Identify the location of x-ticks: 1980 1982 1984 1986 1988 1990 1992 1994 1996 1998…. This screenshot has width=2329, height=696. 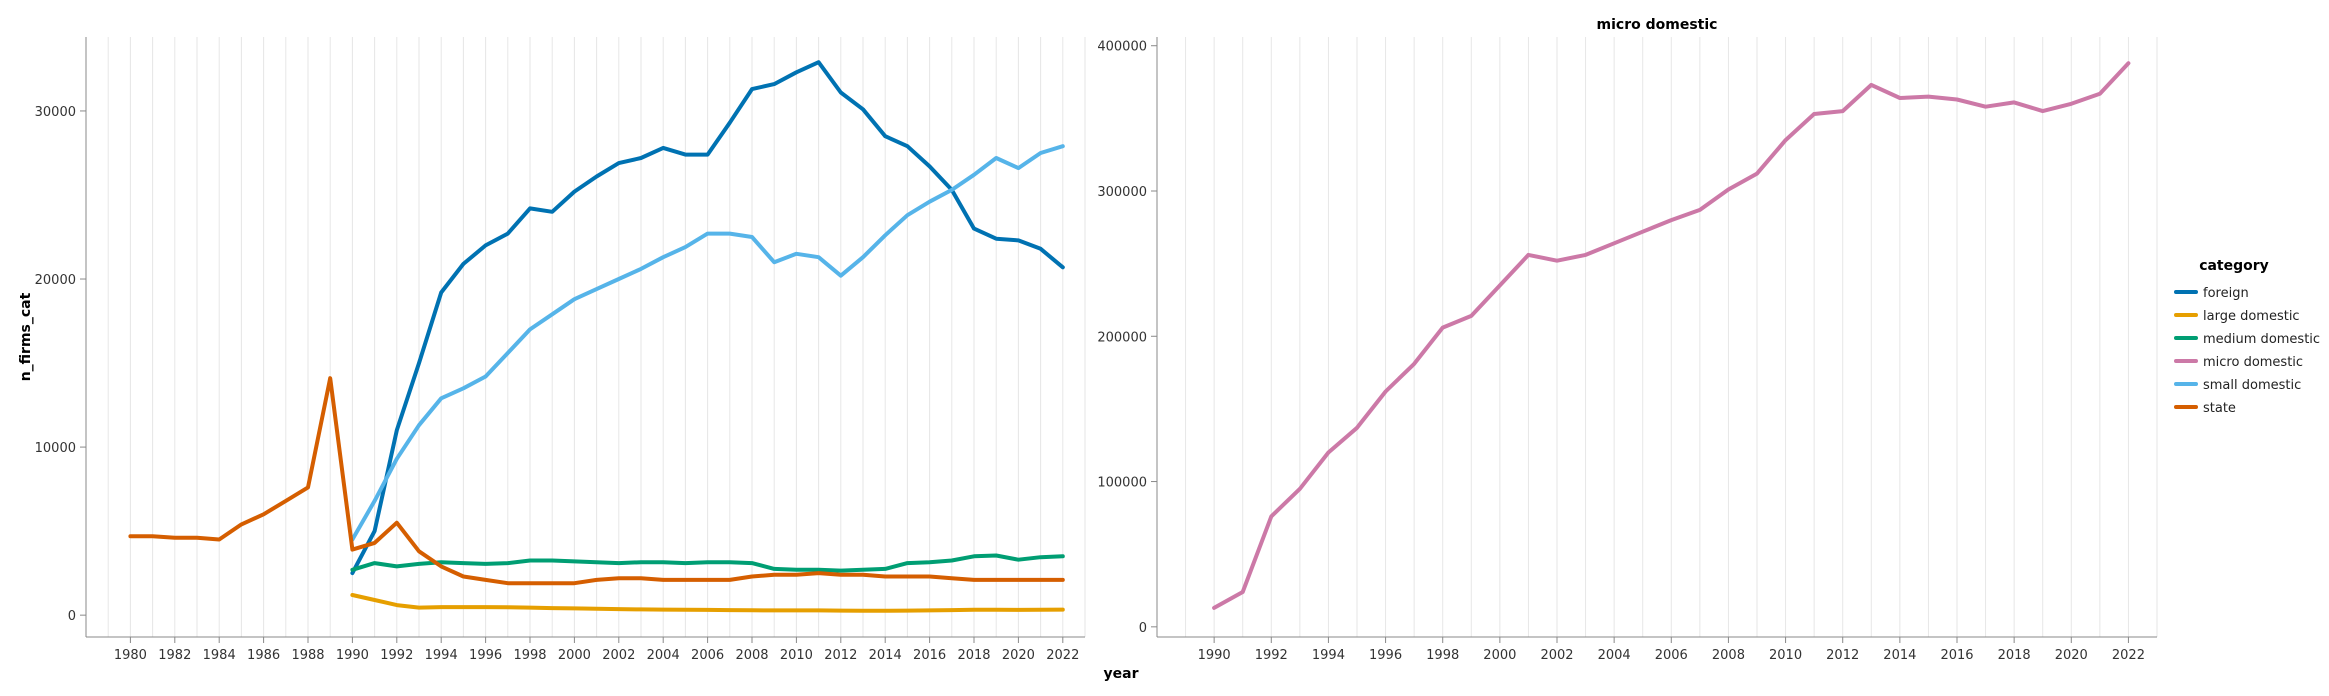
(596, 650).